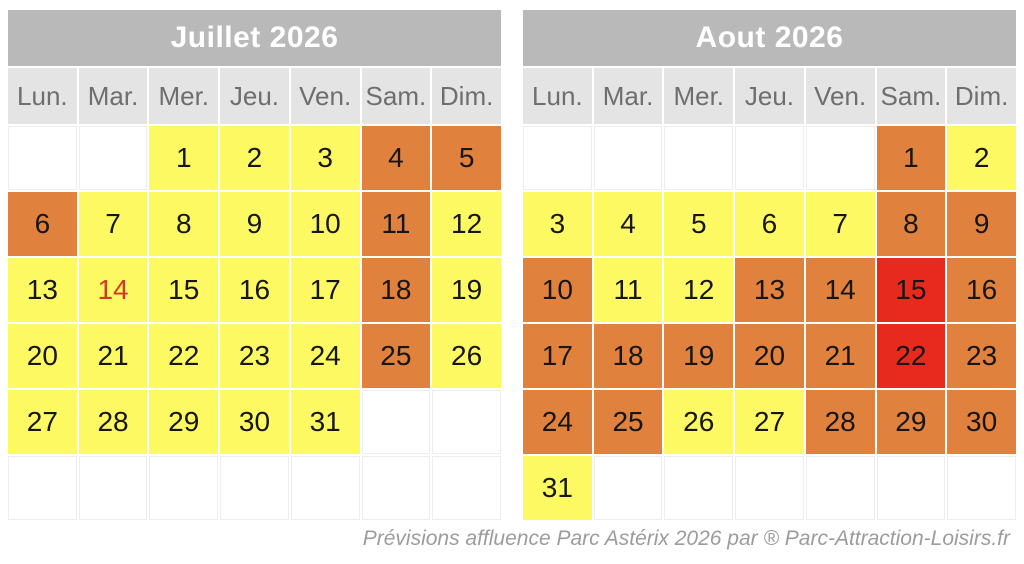 The height and width of the screenshot is (564, 1024). I want to click on calendar-title-juillet: Juillet 2026, so click(254, 38).